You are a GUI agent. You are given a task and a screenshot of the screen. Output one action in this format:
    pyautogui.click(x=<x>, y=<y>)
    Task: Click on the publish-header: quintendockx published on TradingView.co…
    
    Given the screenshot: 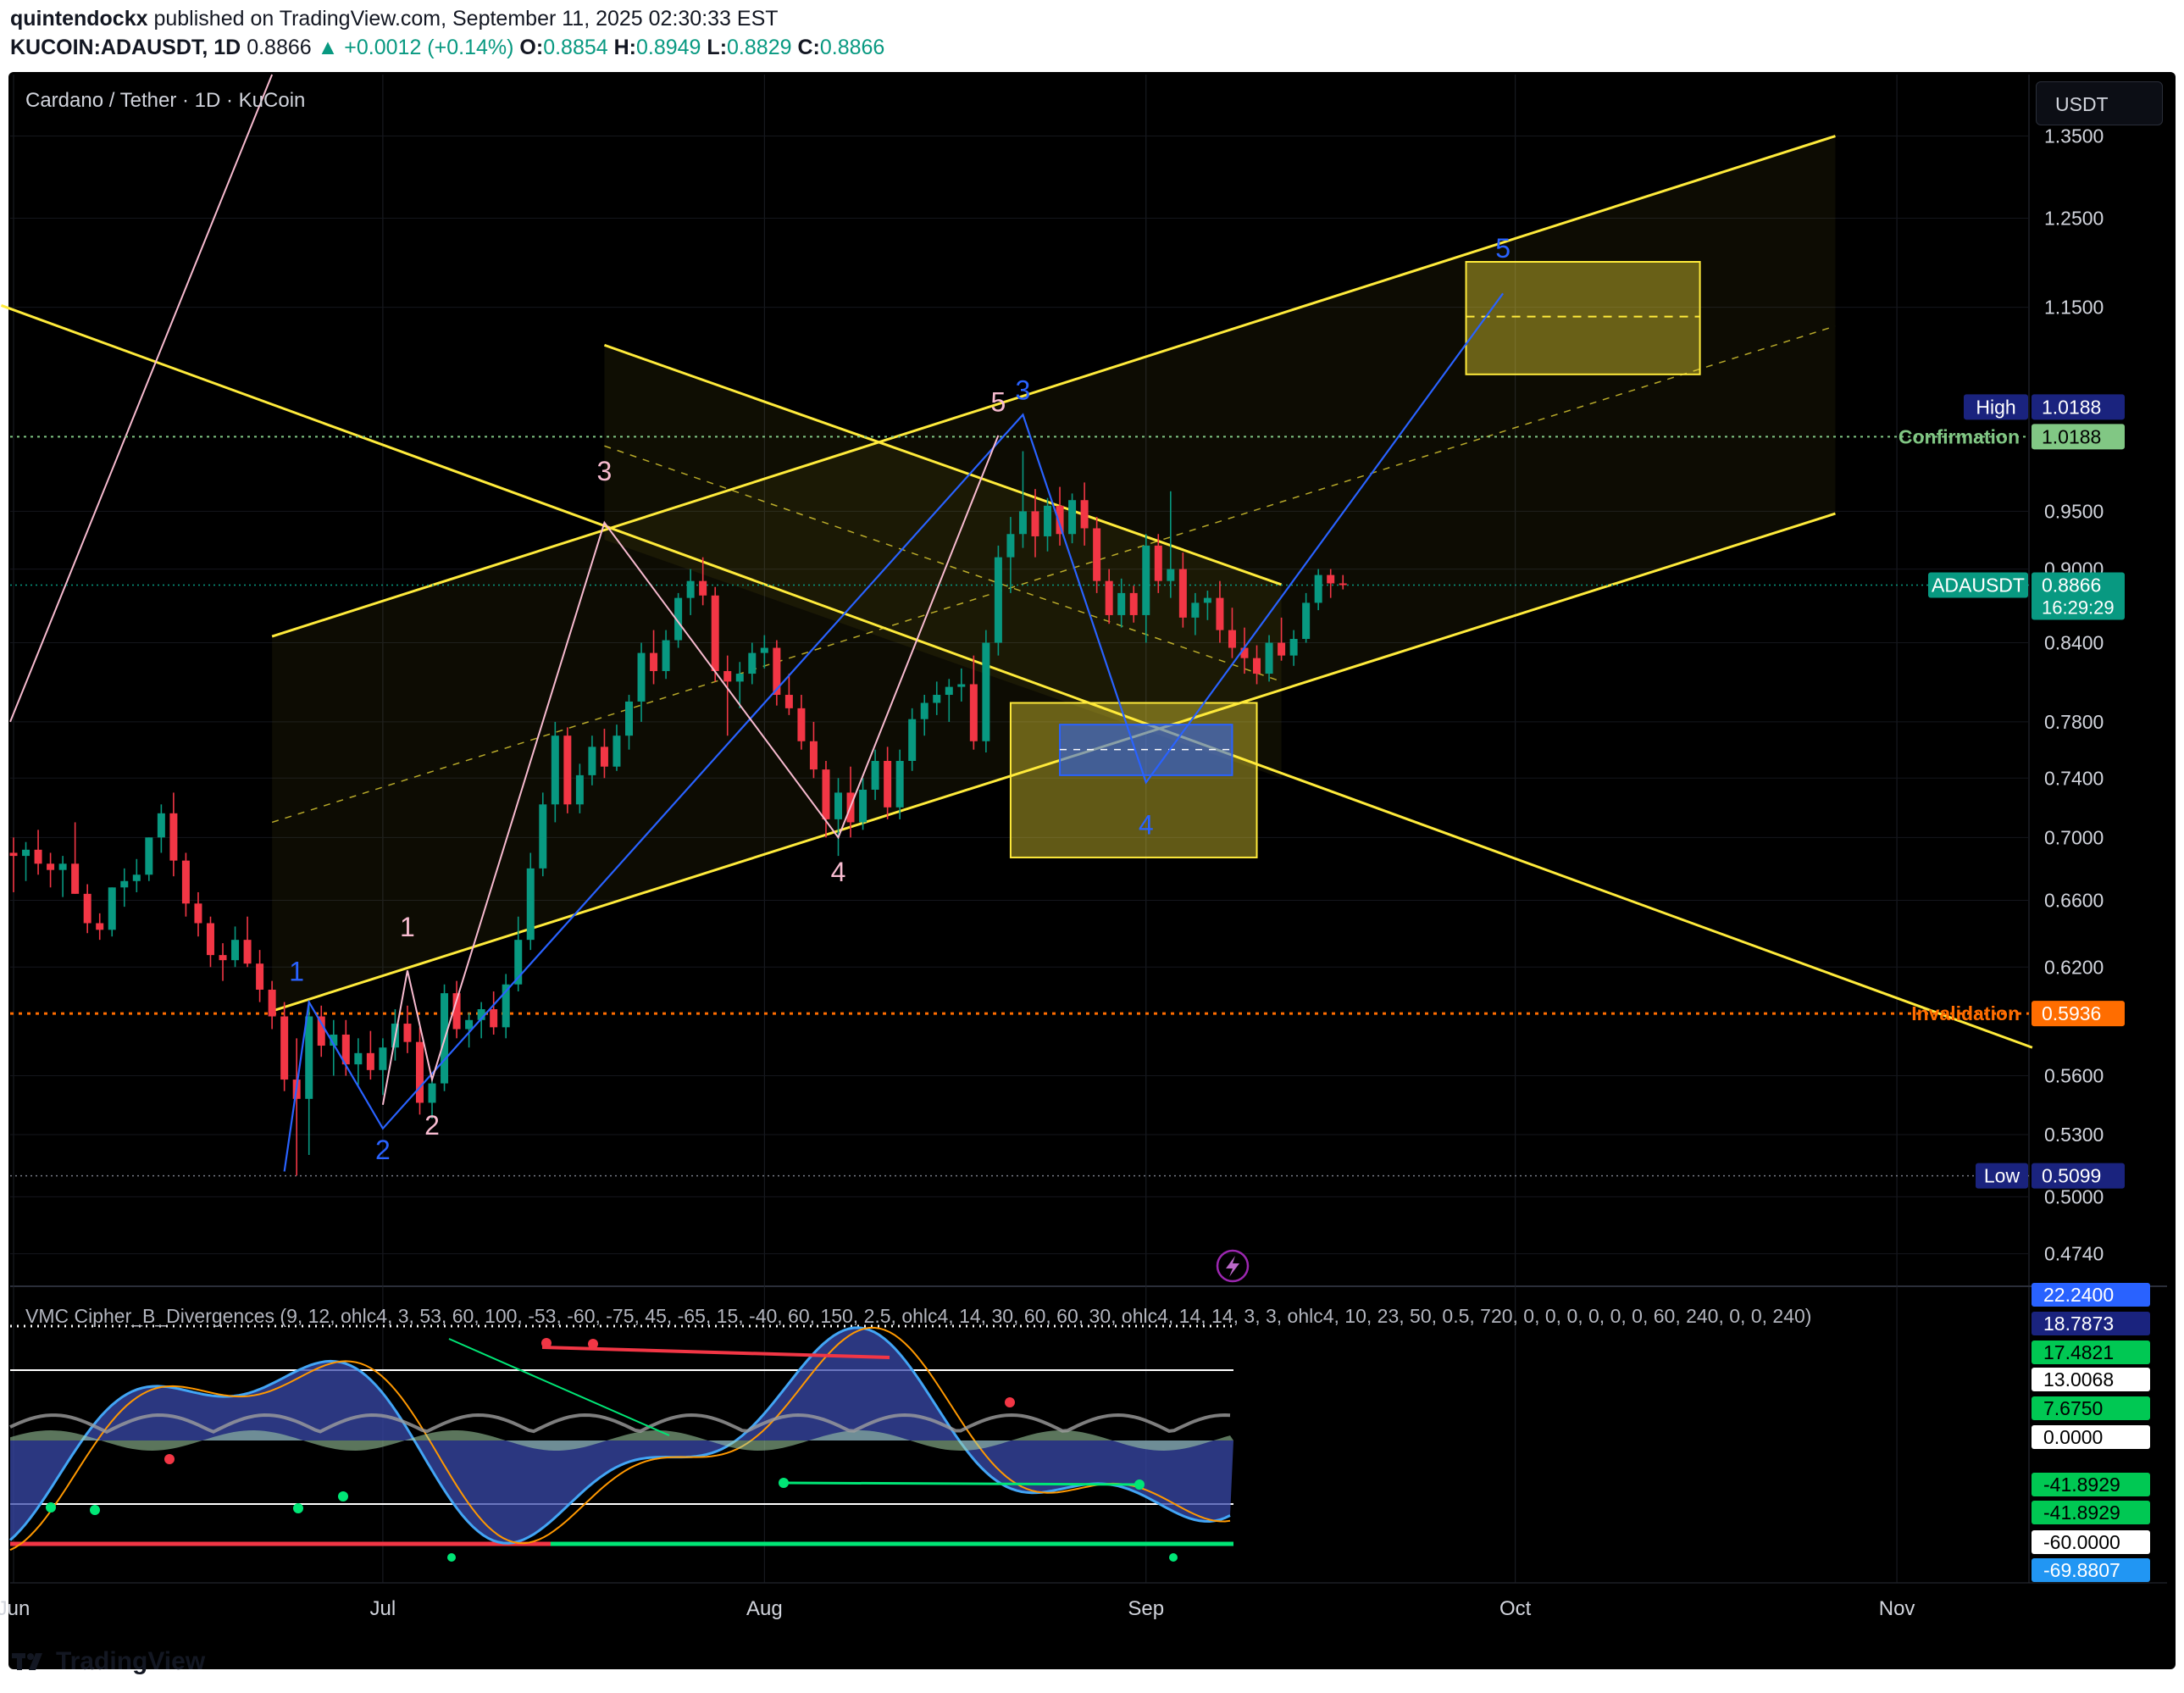 What is the action you would take?
    pyautogui.click(x=394, y=19)
    